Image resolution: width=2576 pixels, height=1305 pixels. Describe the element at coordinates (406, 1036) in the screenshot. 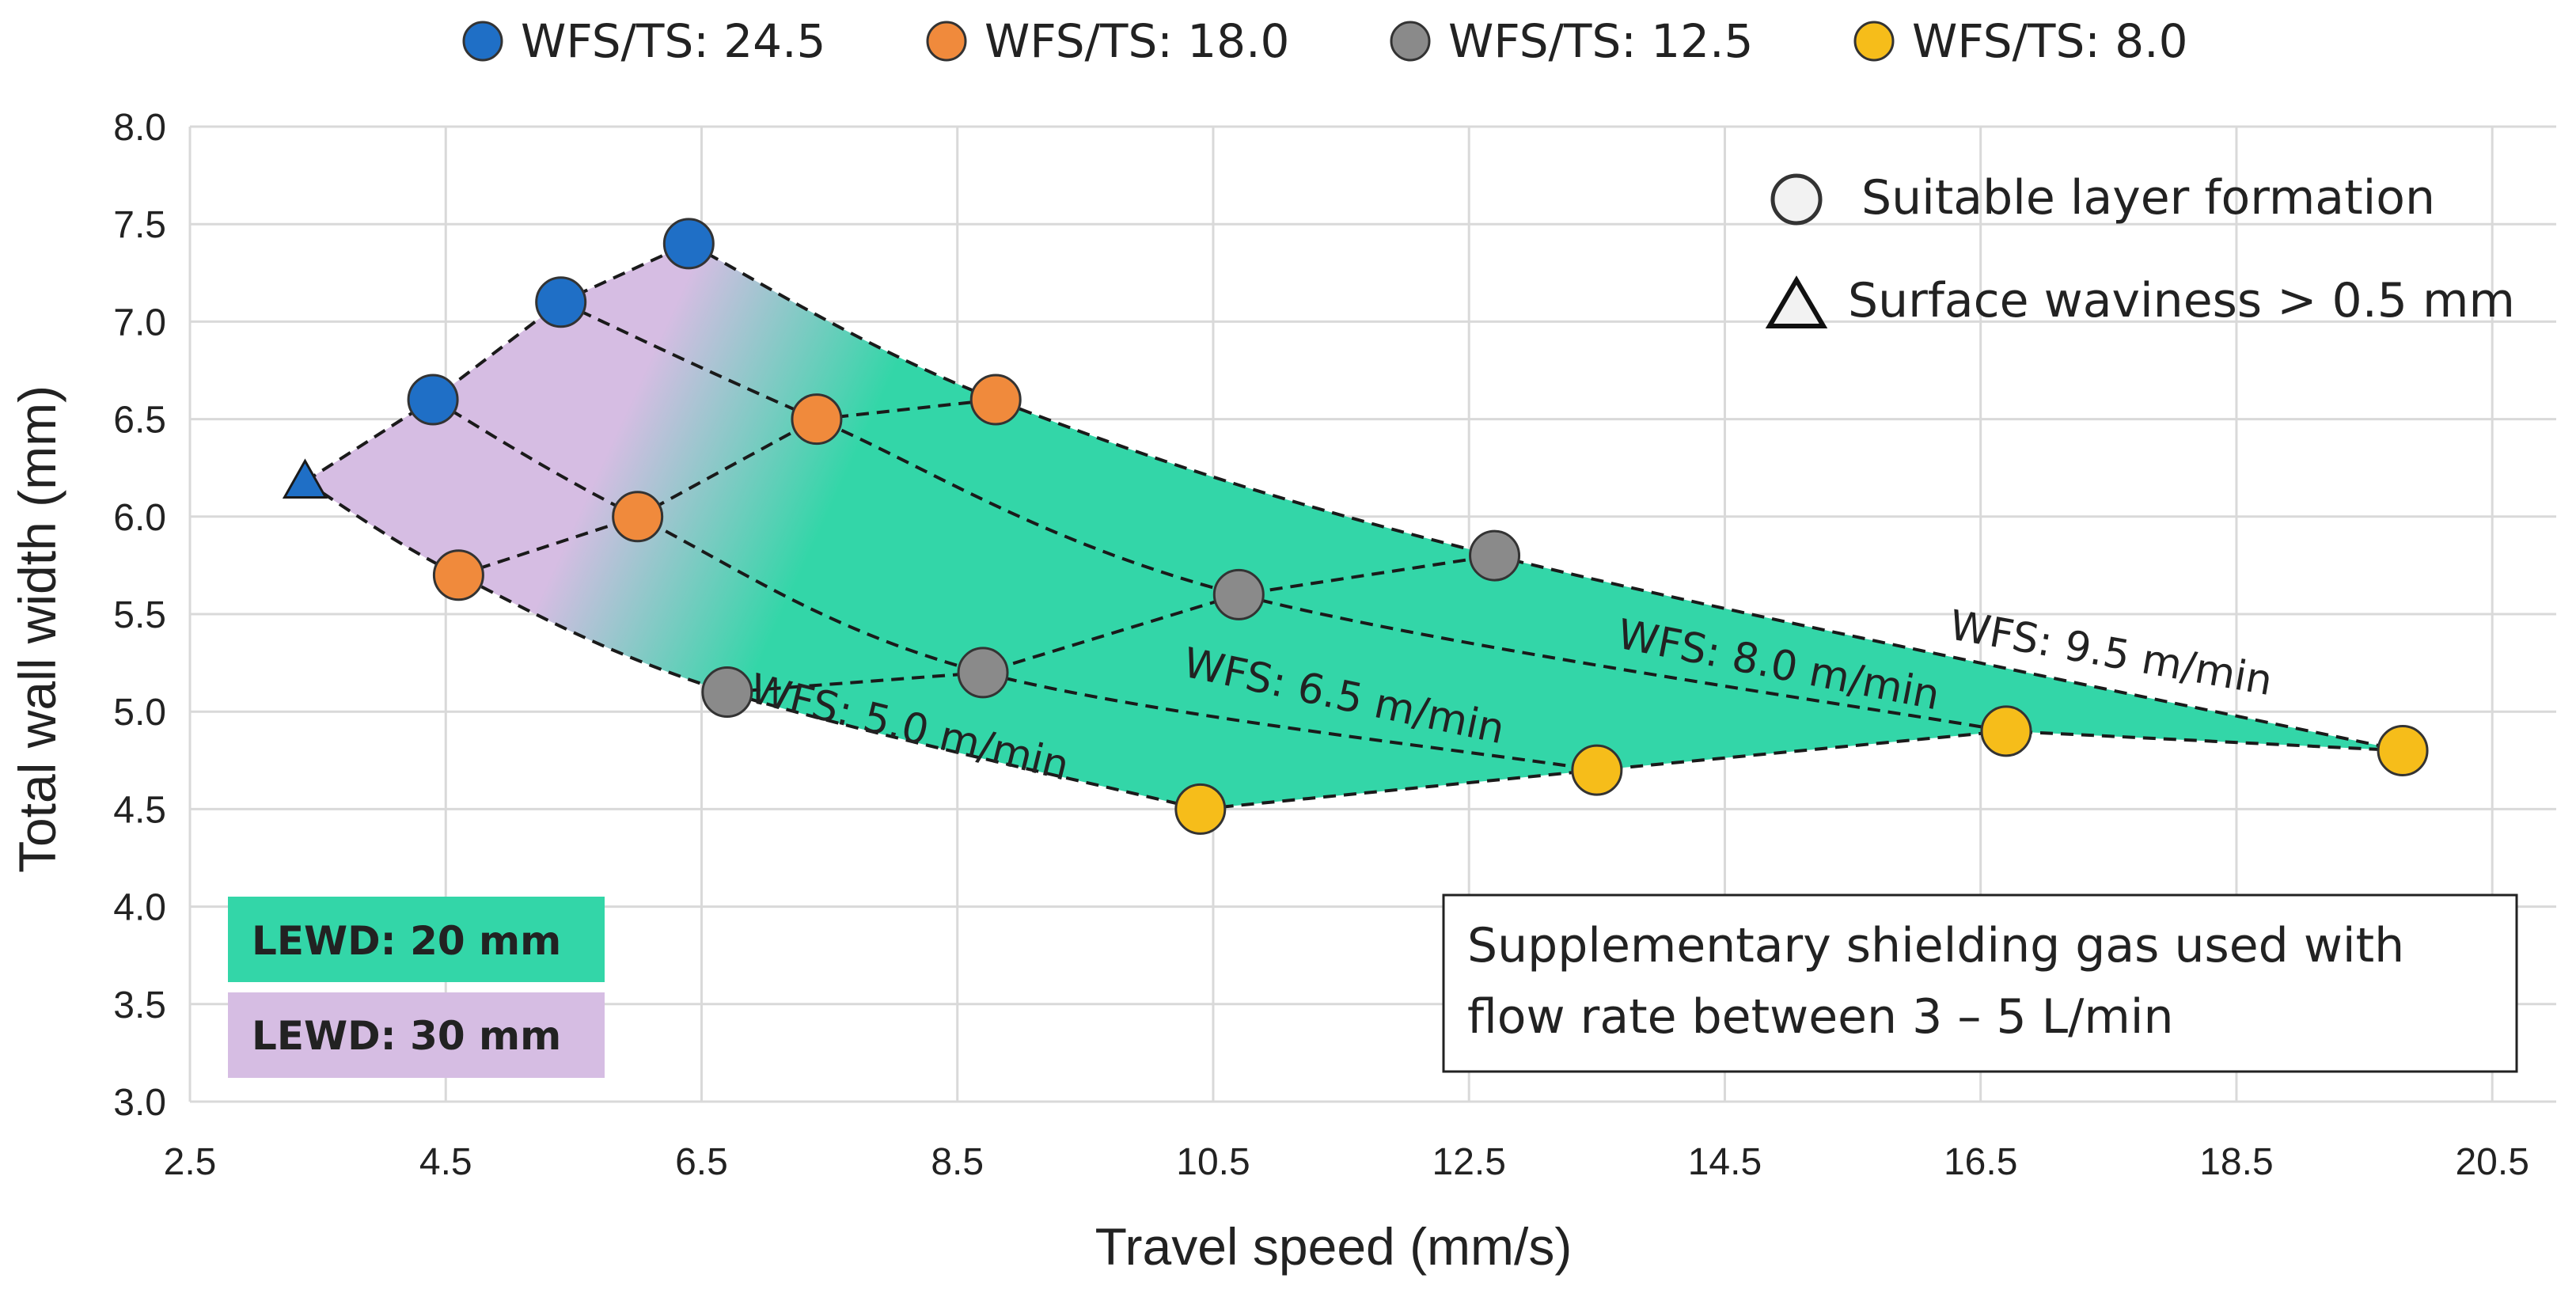

I see `lewd-30-label: LEWD: 30 mm` at that location.